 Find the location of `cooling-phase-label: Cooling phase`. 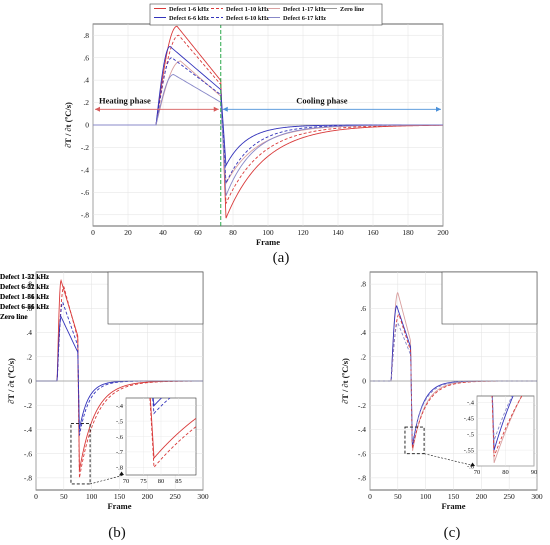

cooling-phase-label: Cooling phase is located at coordinates (321, 100).